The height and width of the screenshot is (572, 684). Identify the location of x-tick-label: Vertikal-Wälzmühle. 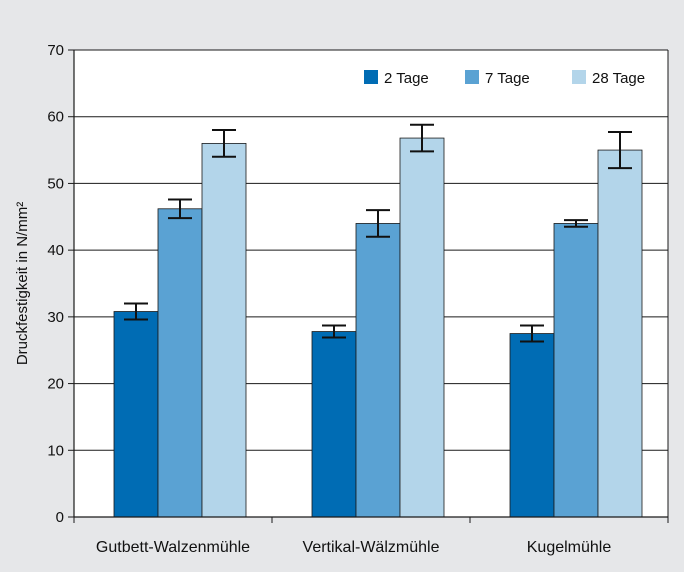
(371, 547).